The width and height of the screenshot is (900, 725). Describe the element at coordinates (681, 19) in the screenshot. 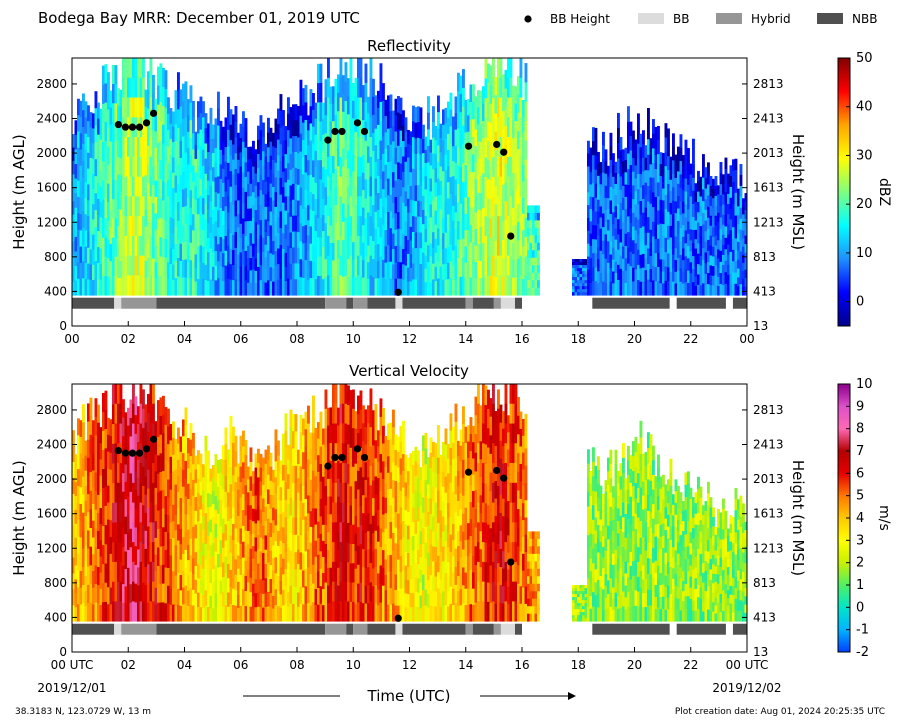

I see `legend-bb-label: BB` at that location.